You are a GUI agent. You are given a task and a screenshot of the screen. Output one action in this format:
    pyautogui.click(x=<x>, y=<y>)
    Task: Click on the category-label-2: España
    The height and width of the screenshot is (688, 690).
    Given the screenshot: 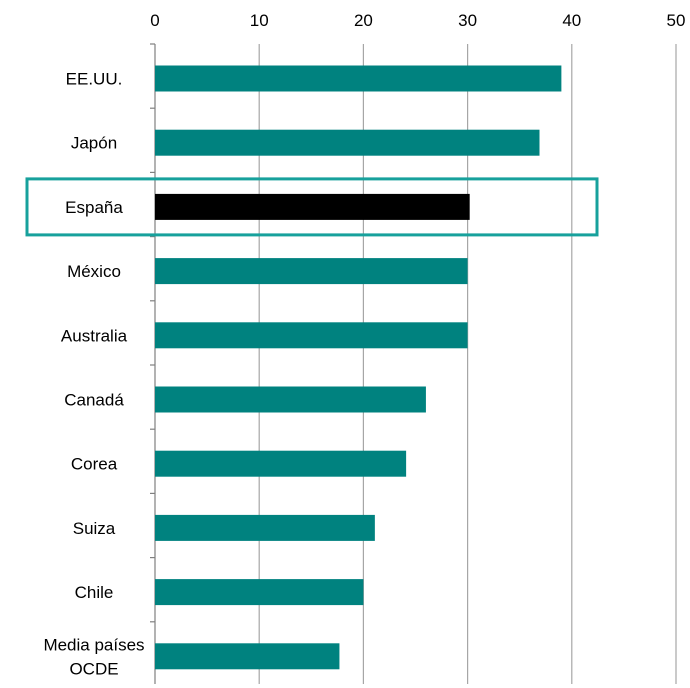 What is the action you would take?
    pyautogui.click(x=94, y=207)
    